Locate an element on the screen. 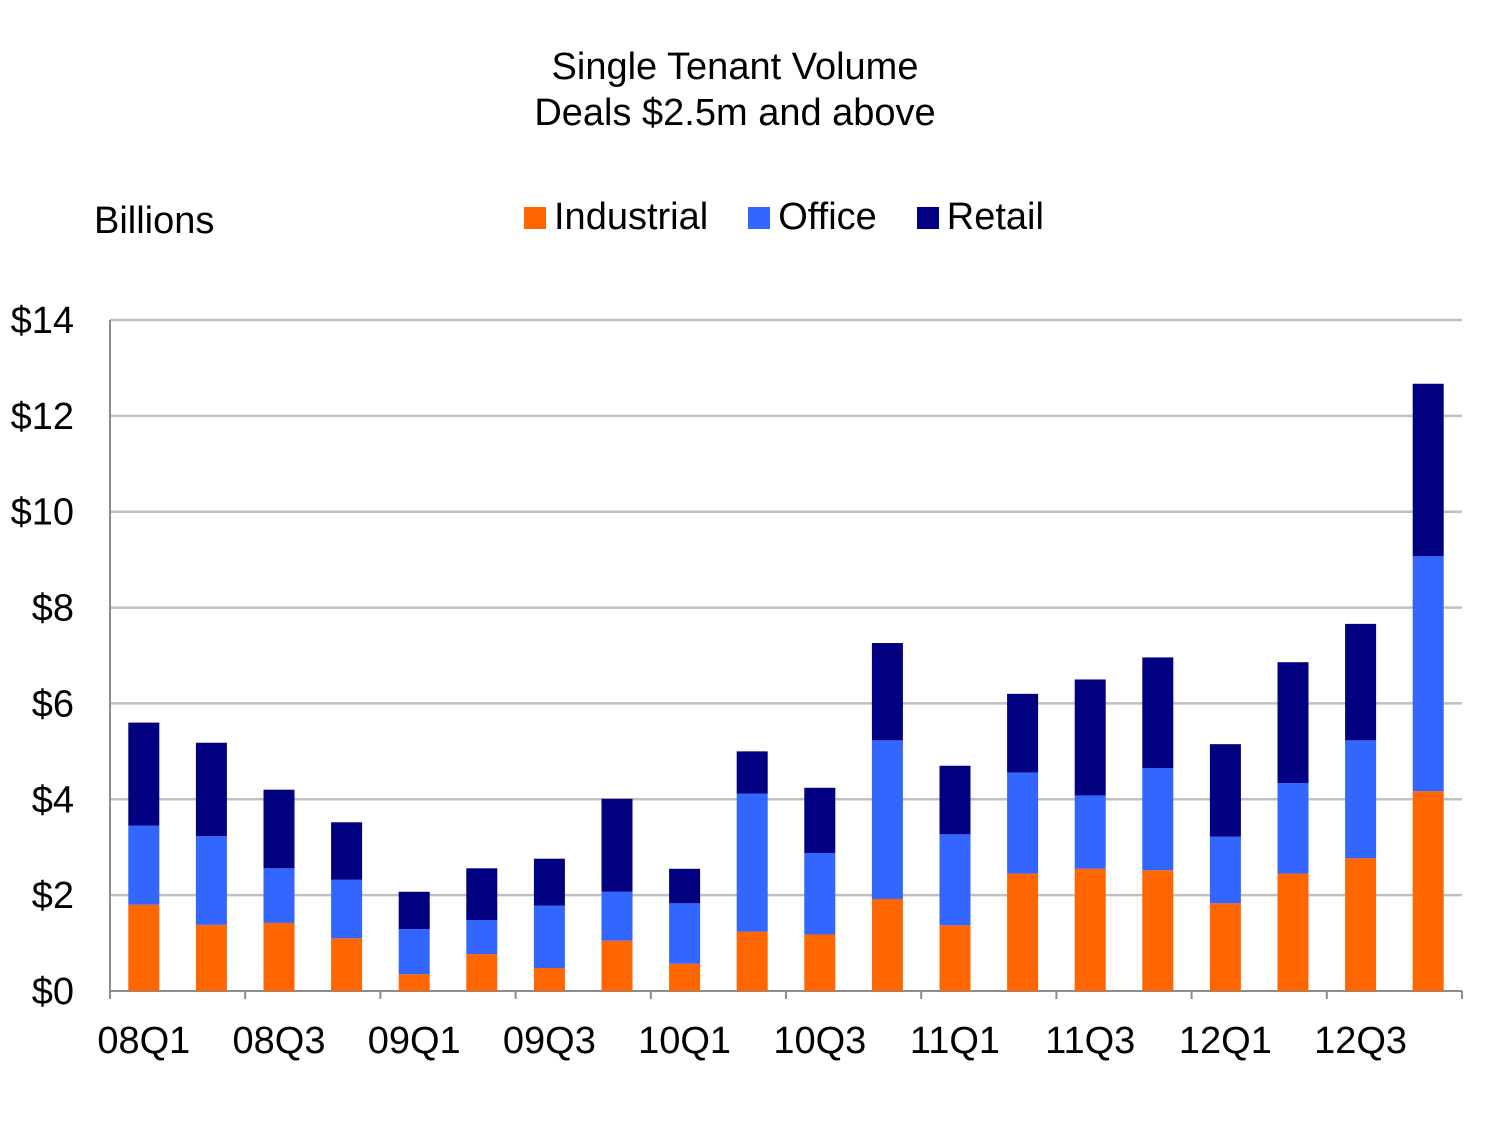 The image size is (1500, 1127). bar-industrial-10Q1 is located at coordinates (685, 977).